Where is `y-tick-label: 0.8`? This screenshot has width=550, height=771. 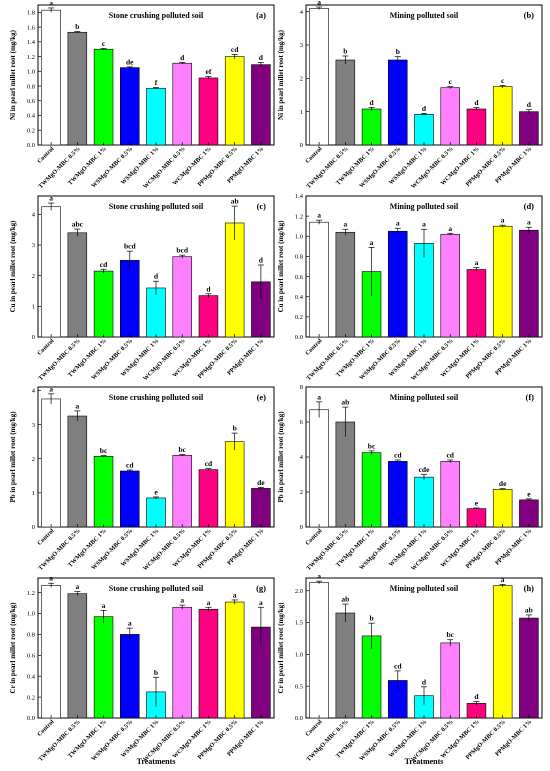 y-tick-label: 0.8 is located at coordinates (31, 635).